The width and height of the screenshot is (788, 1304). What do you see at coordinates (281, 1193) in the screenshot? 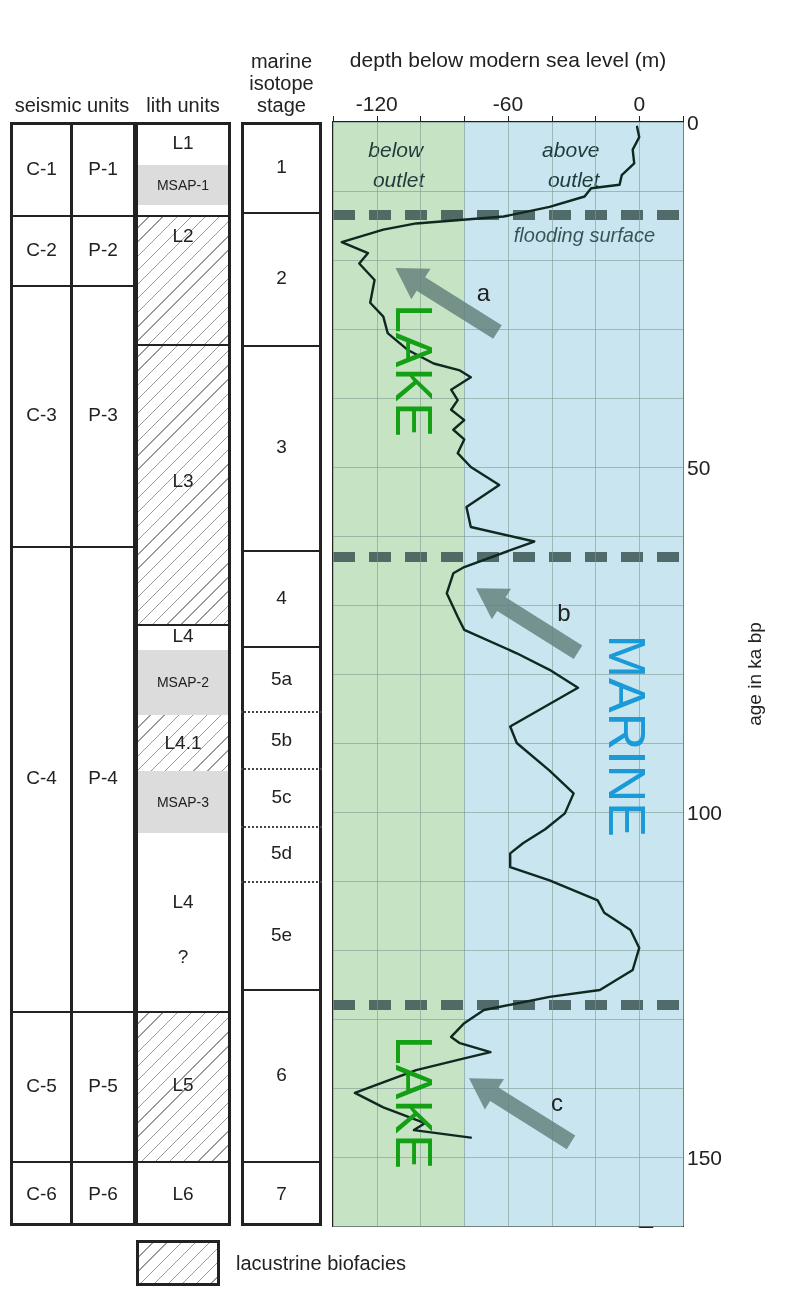
I see `text: 7` at bounding box center [281, 1193].